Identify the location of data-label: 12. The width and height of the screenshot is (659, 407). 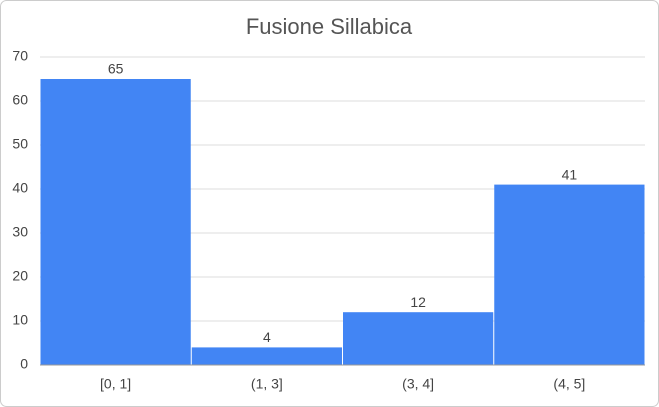
(418, 302).